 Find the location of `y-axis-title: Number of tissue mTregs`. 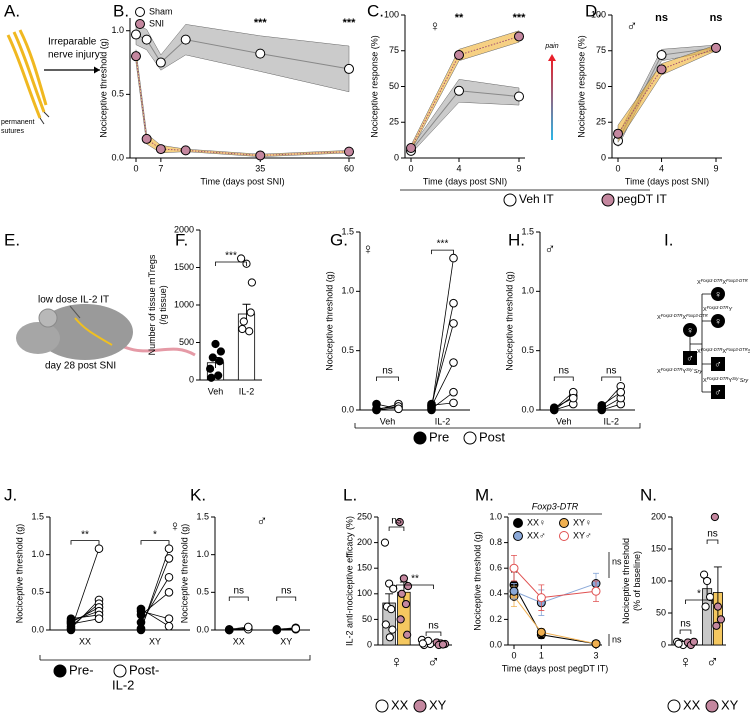

y-axis-title: Number of tissue mTregs is located at coordinates (152, 304).